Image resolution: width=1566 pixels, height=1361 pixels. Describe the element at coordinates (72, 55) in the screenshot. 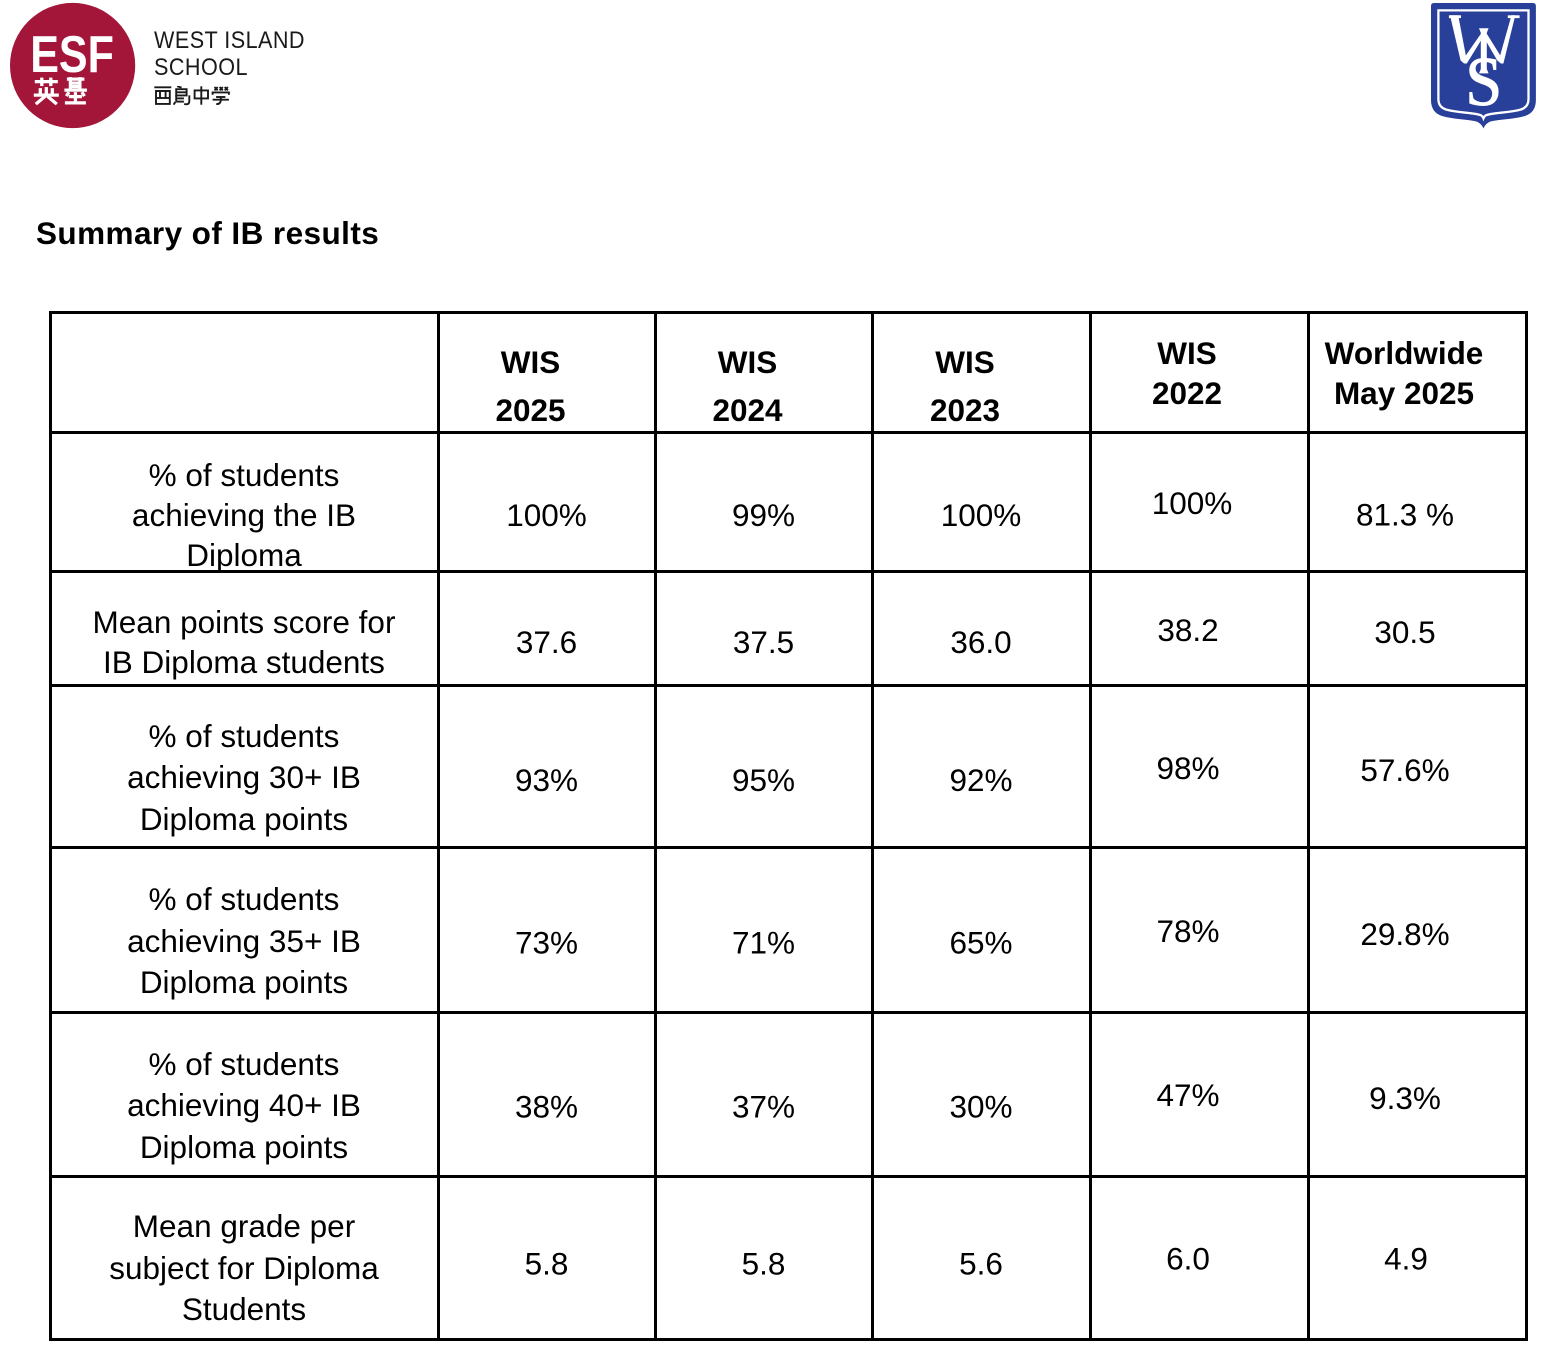

I see `svg-text: ESF` at that location.